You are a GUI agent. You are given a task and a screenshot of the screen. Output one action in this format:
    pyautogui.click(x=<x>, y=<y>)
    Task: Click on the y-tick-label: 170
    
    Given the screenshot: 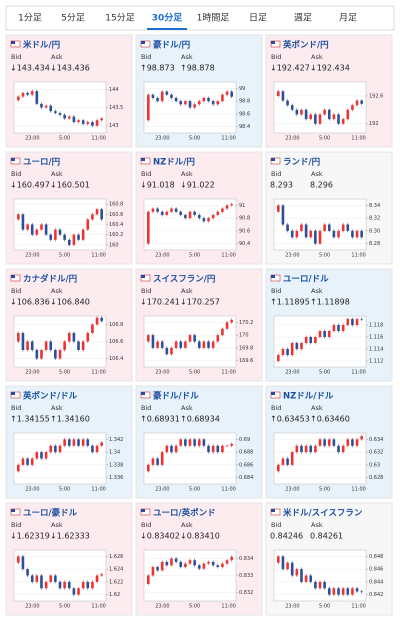 What is the action you would take?
    pyautogui.click(x=244, y=336)
    